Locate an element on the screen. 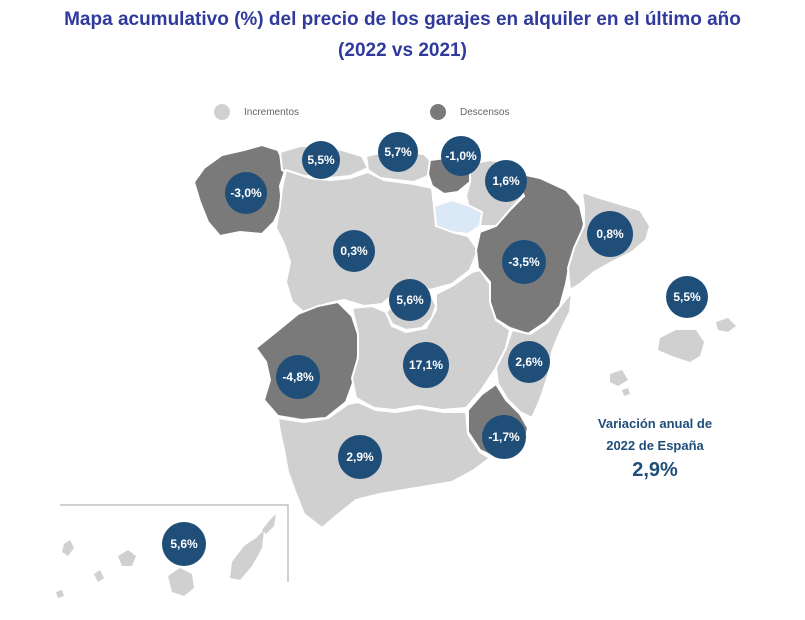 This screenshot has height=620, width=805. legend-increase-swatch is located at coordinates (222, 112).